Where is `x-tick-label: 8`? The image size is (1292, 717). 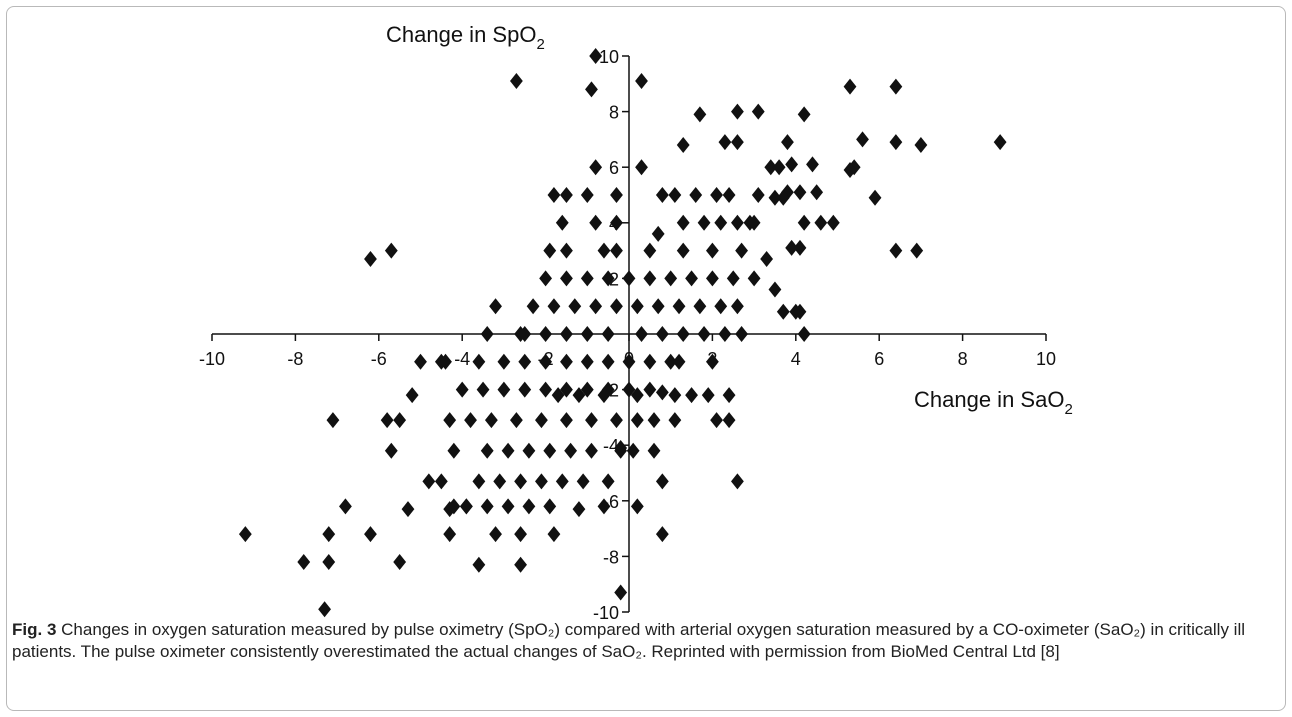 x-tick-label: 8 is located at coordinates (963, 359).